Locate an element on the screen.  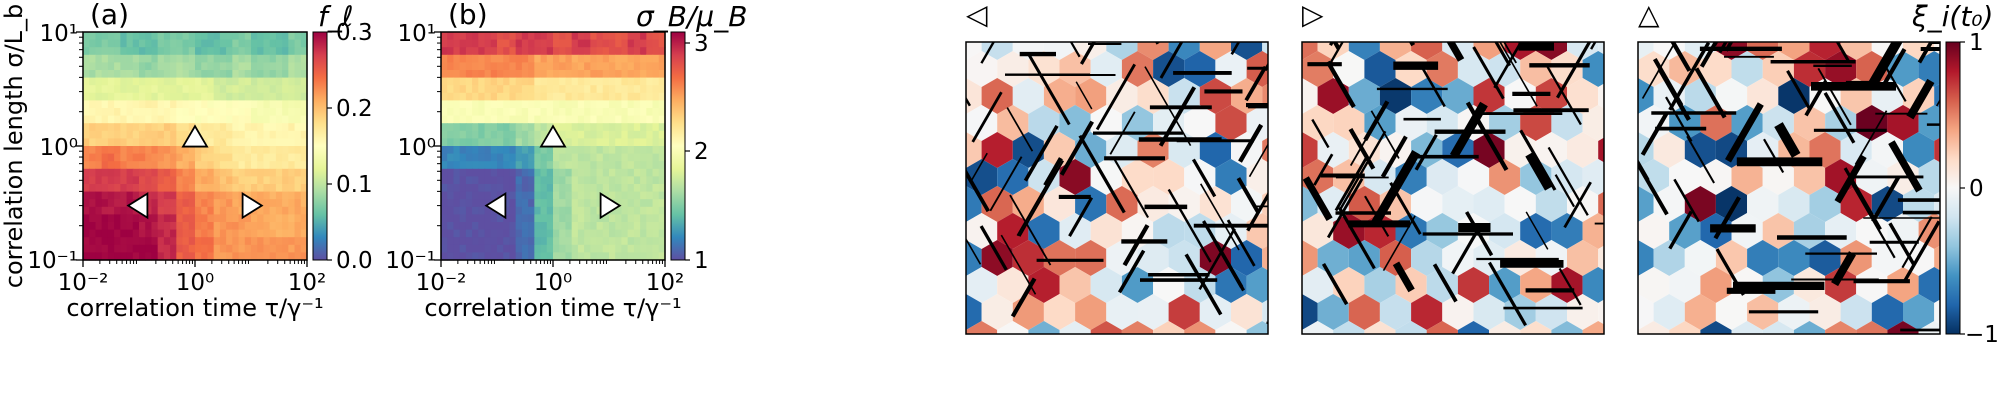
panel-b-xtick-right: 10² is located at coordinates (665, 283).